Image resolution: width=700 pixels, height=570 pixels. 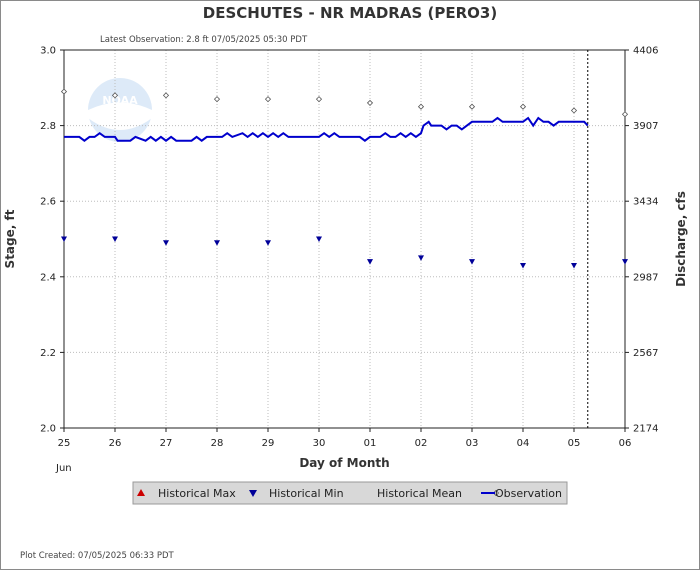 I want to click on x-tick-label: 01, so click(x=370, y=443).